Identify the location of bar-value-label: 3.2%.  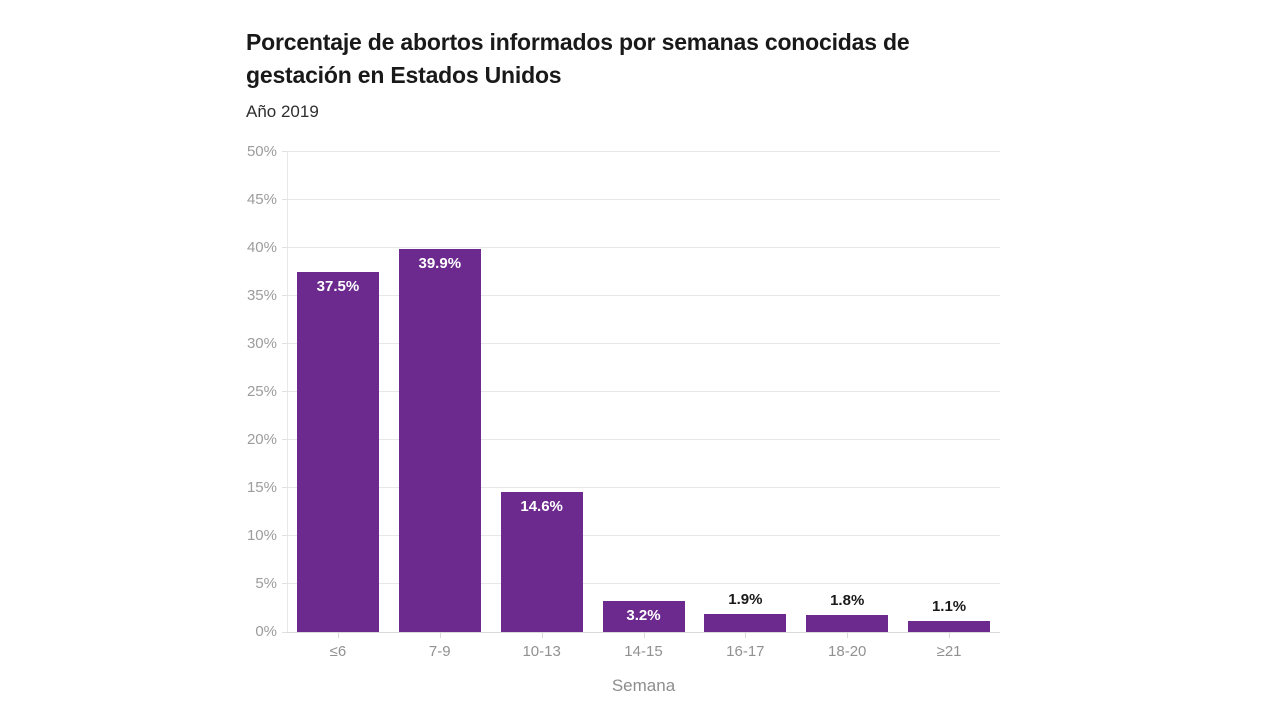
(643, 616).